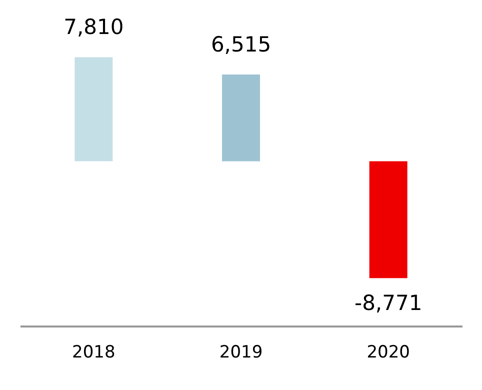 Image resolution: width=482 pixels, height=390 pixels. I want to click on data-label: 6,515, so click(241, 44).